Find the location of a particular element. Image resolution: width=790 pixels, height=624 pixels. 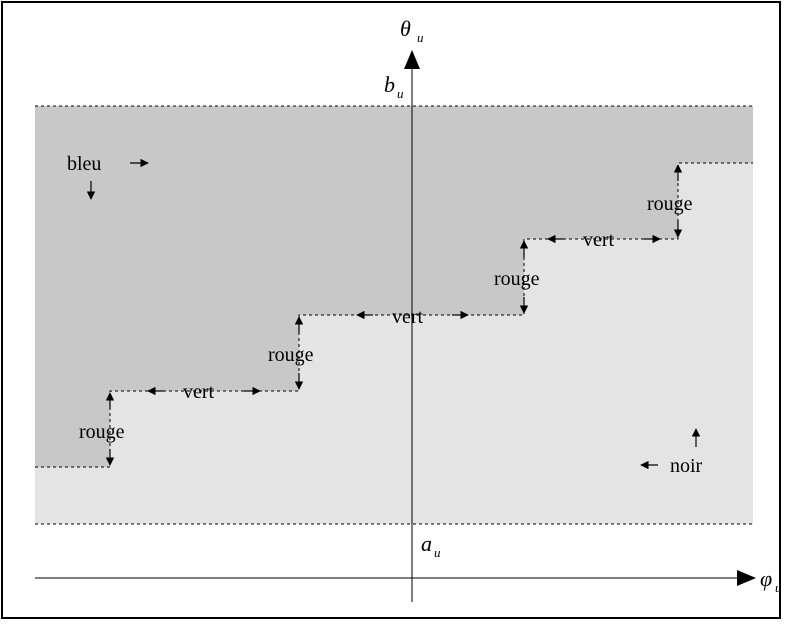

x-axis-arrowhead is located at coordinates (746, 578).